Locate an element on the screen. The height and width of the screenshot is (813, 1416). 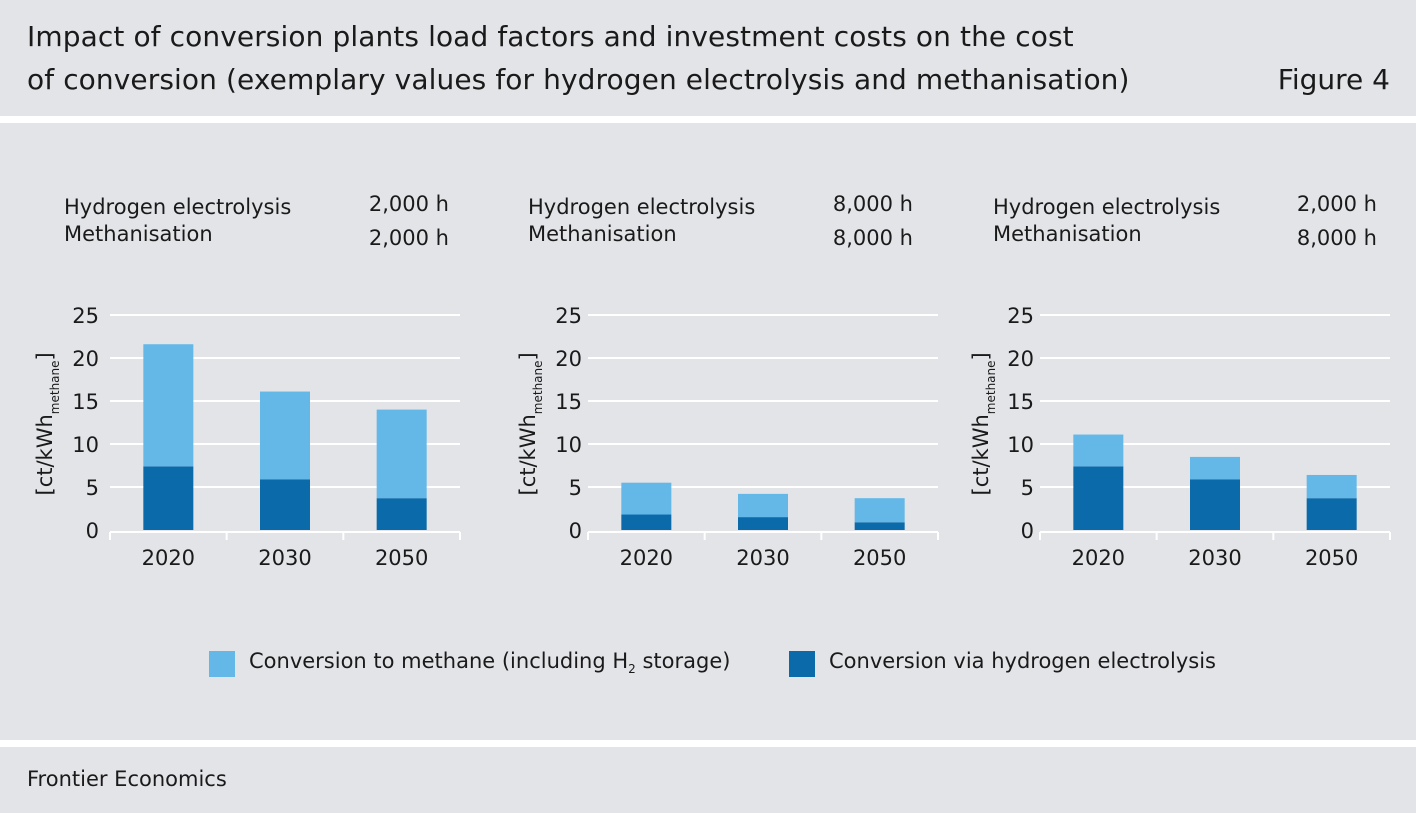
footer: Frontier Economics is located at coordinates (708, 780).